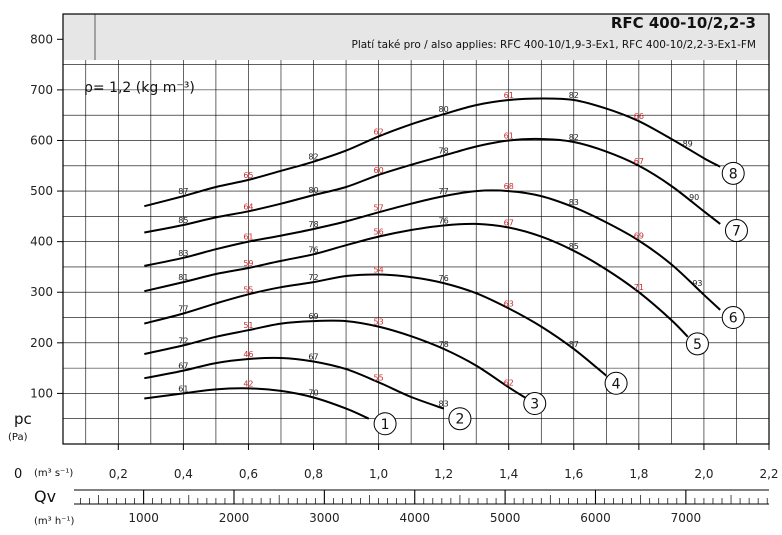  What do you see at coordinates (248, 175) in the screenshot?
I see `noise-level-label: 65` at bounding box center [248, 175].